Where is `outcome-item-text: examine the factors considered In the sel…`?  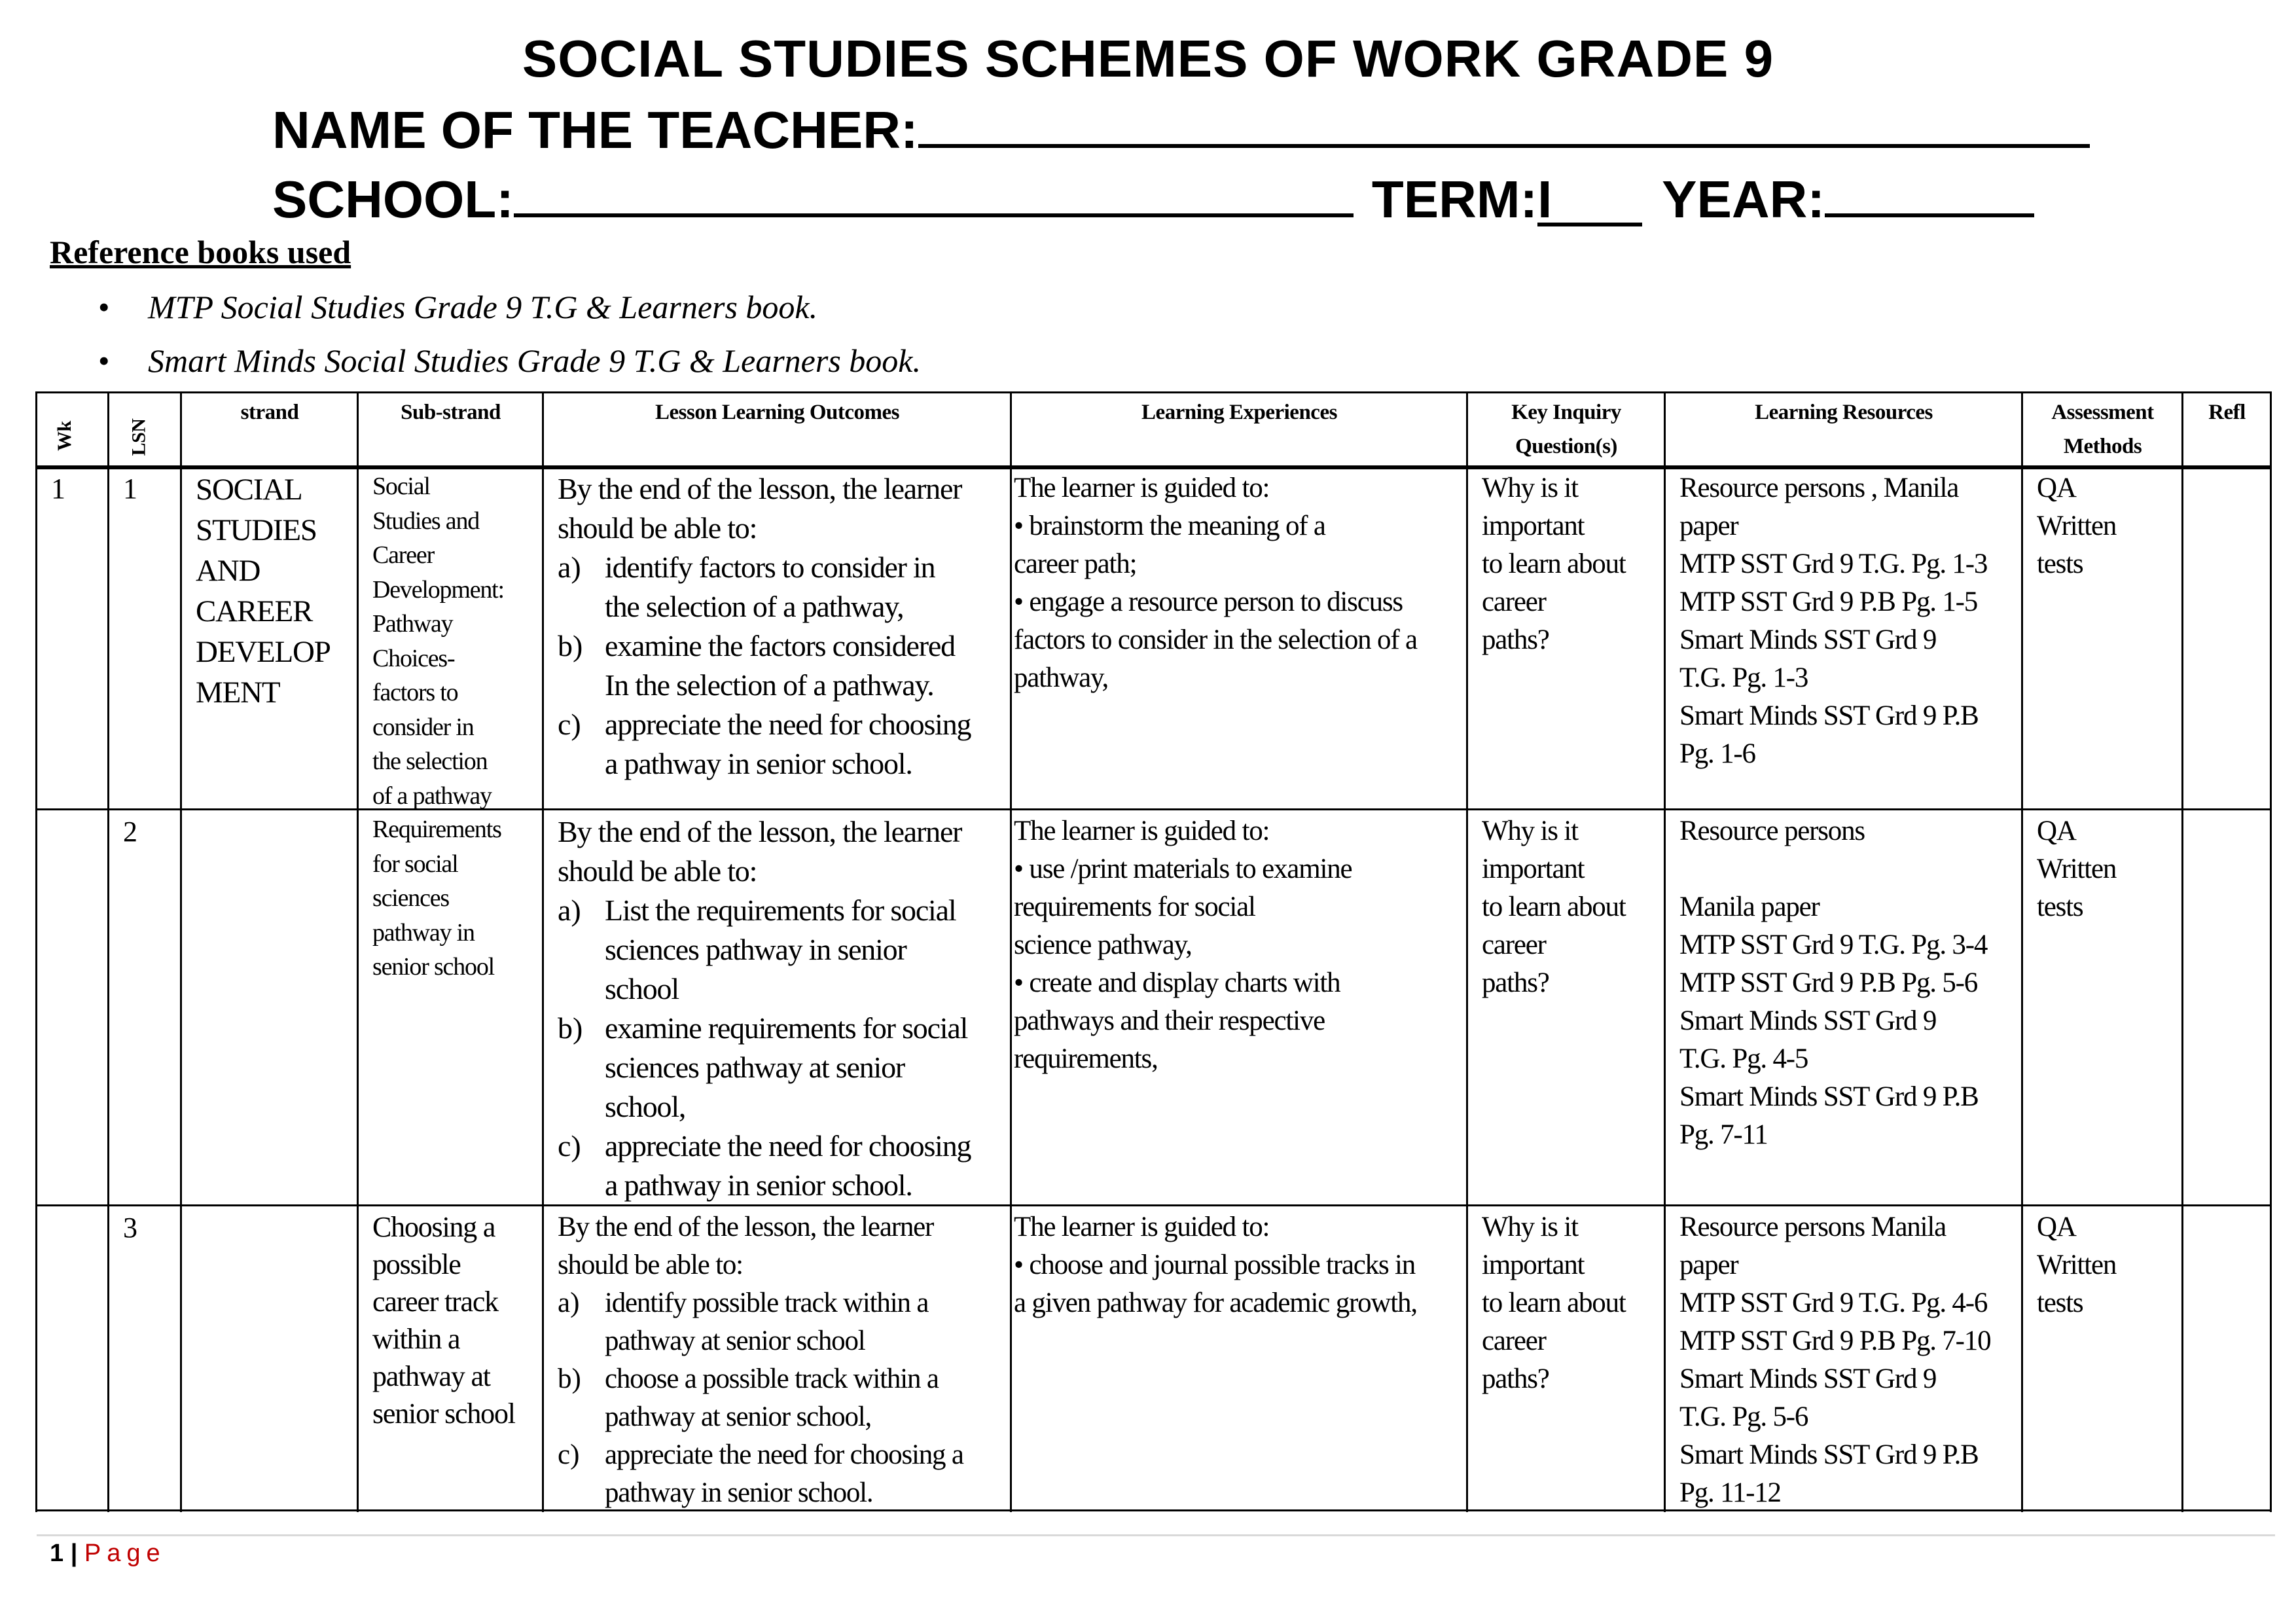
outcome-item-text: examine the factors considered In the sel… is located at coordinates (801, 665).